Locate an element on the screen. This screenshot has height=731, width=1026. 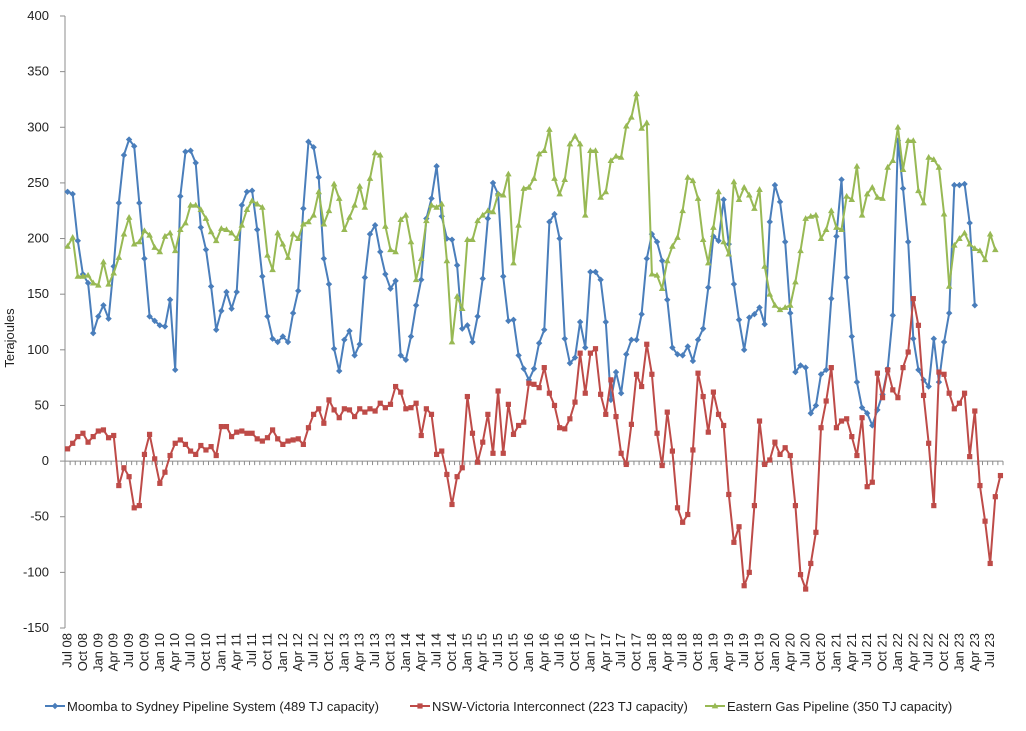
x-tick-label: Oct 22 is located at coordinates (943, 652).